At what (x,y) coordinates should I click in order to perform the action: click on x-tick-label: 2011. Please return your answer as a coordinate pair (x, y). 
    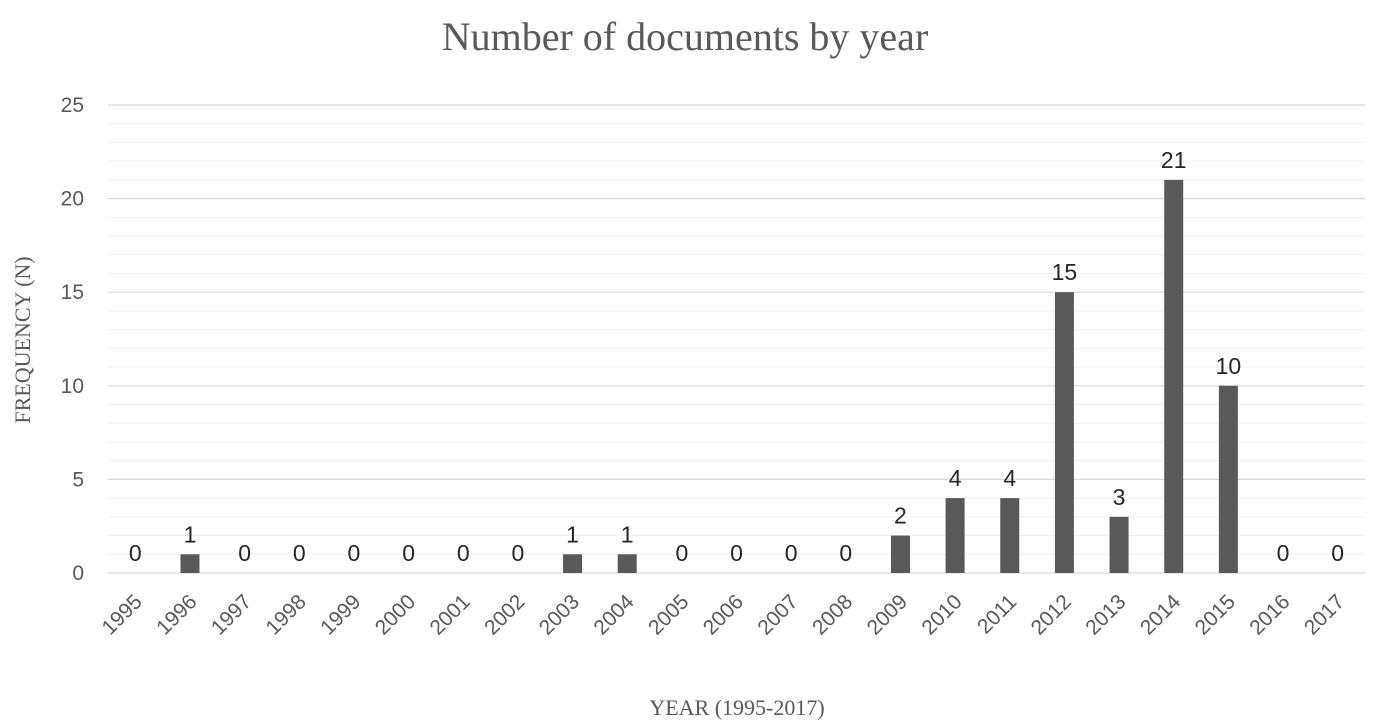
    Looking at the image, I should click on (997, 614).